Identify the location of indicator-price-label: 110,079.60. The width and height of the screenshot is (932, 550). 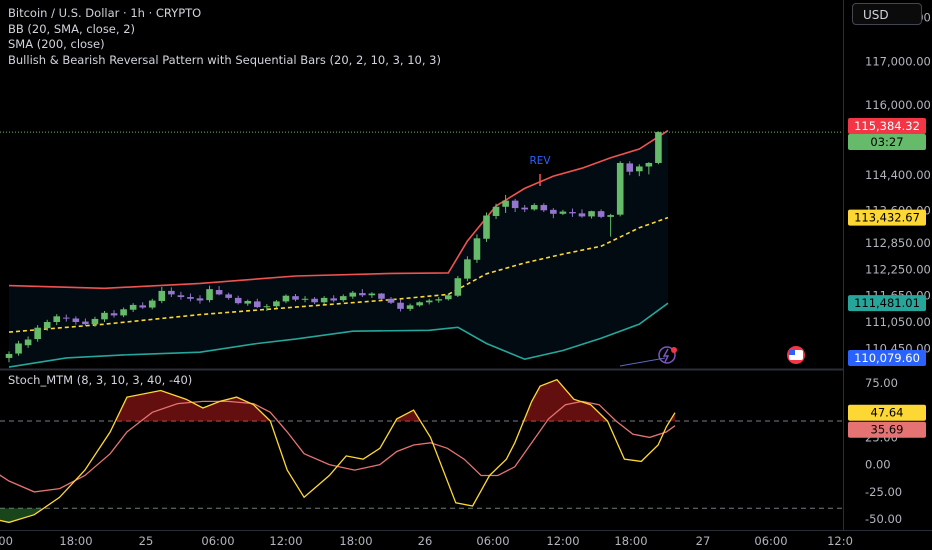
(887, 358).